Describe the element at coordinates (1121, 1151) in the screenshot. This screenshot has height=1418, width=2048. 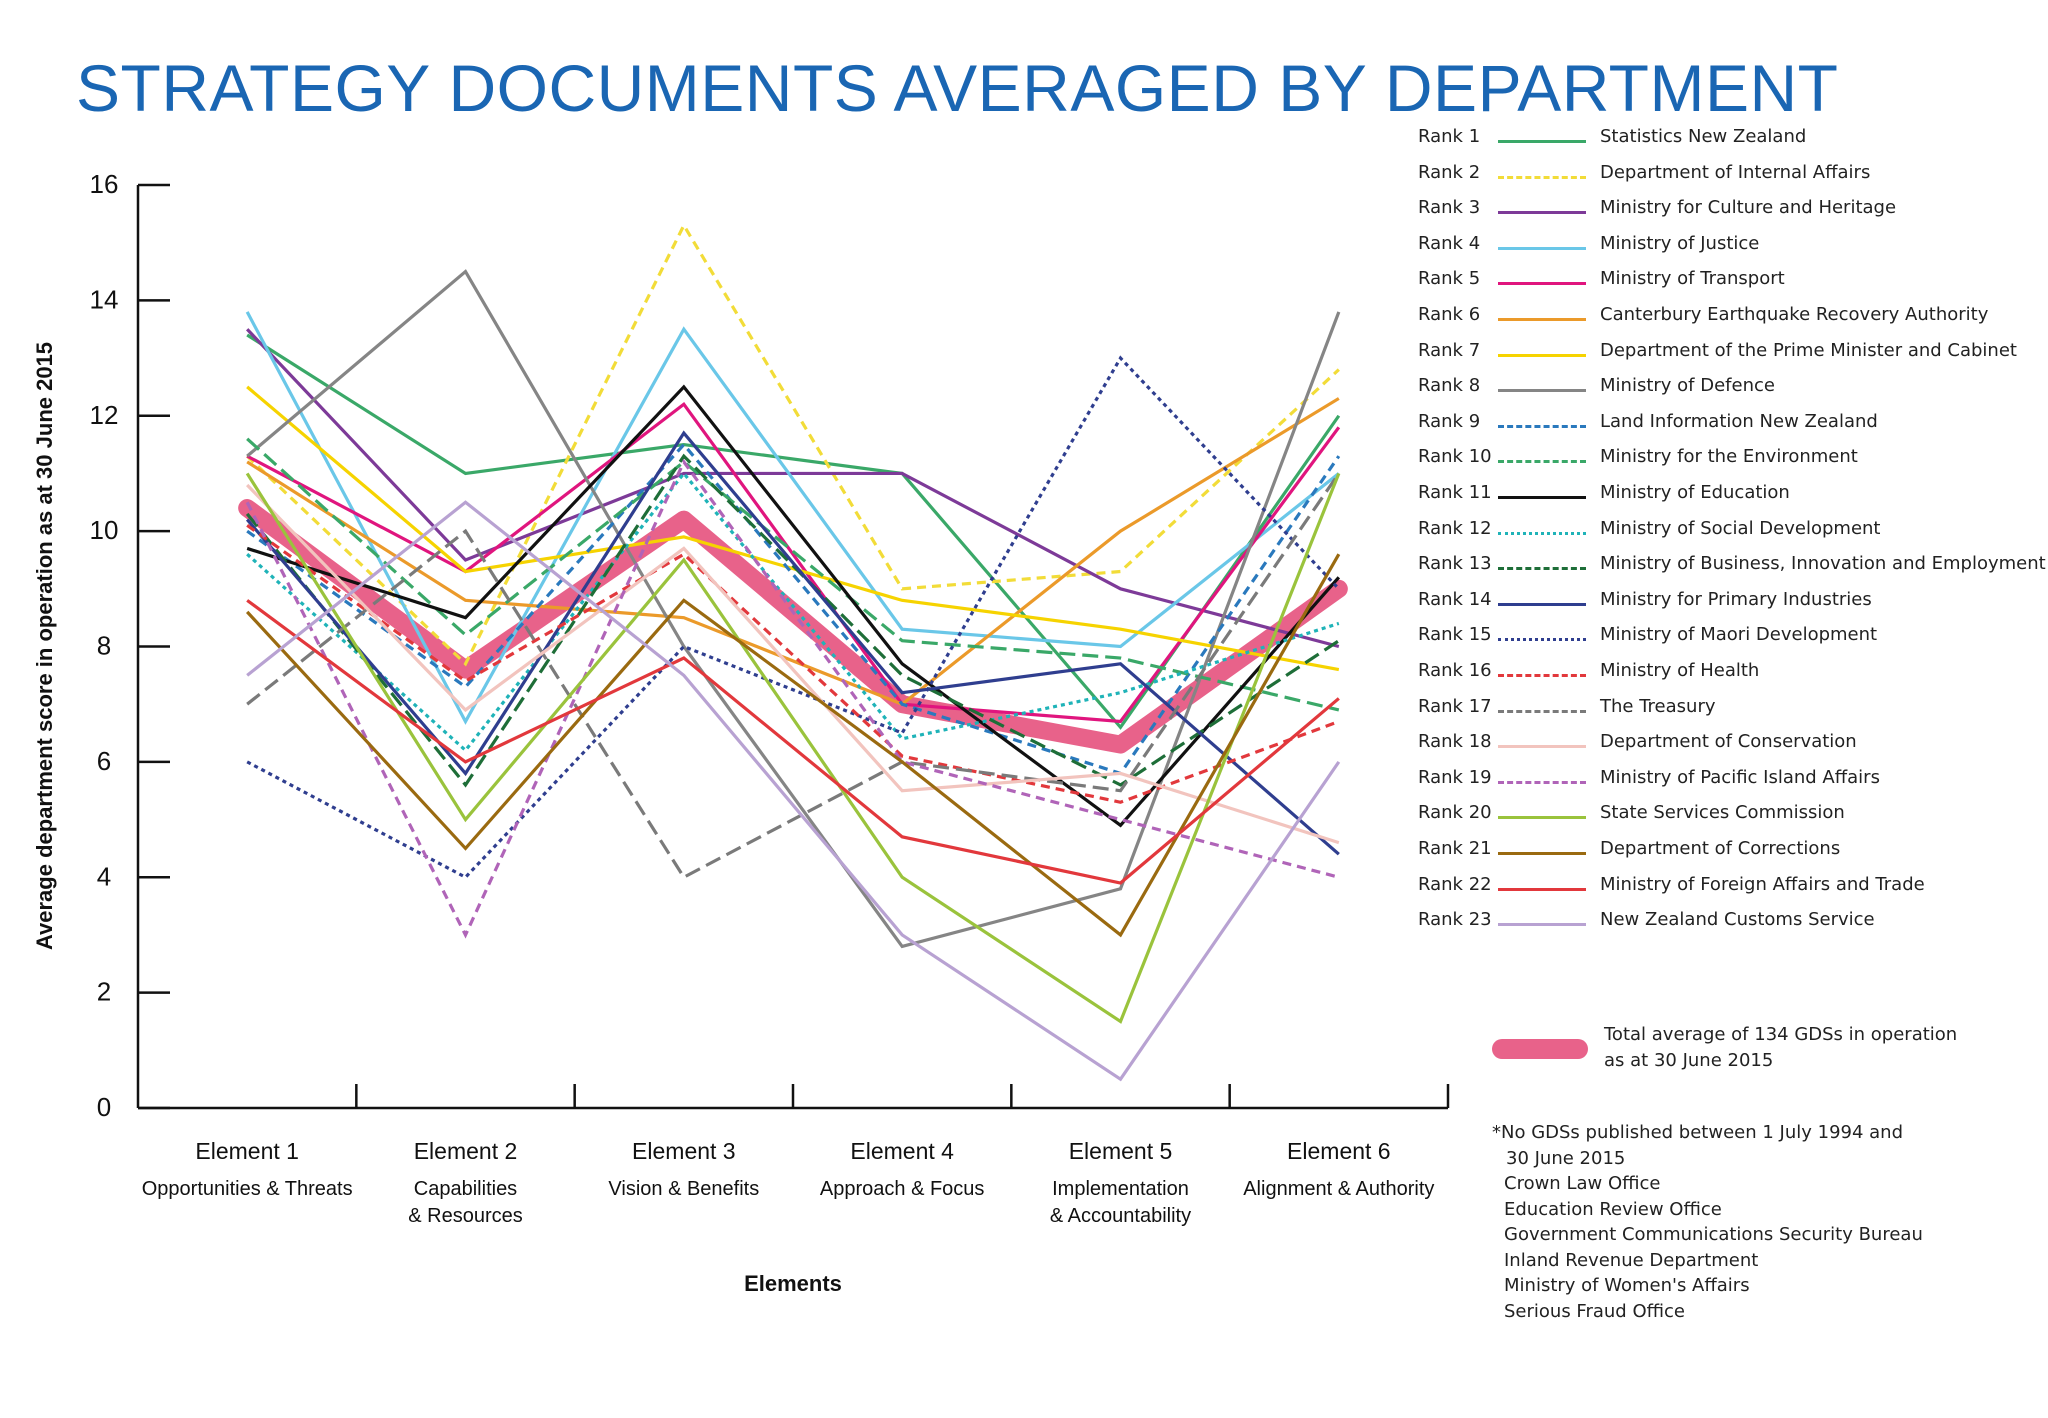
I see `x-category-label: Element 5` at that location.